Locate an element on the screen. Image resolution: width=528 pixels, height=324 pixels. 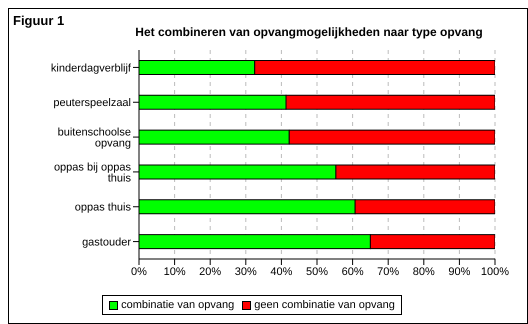
x-tick-label: 80% is located at coordinates (424, 272).